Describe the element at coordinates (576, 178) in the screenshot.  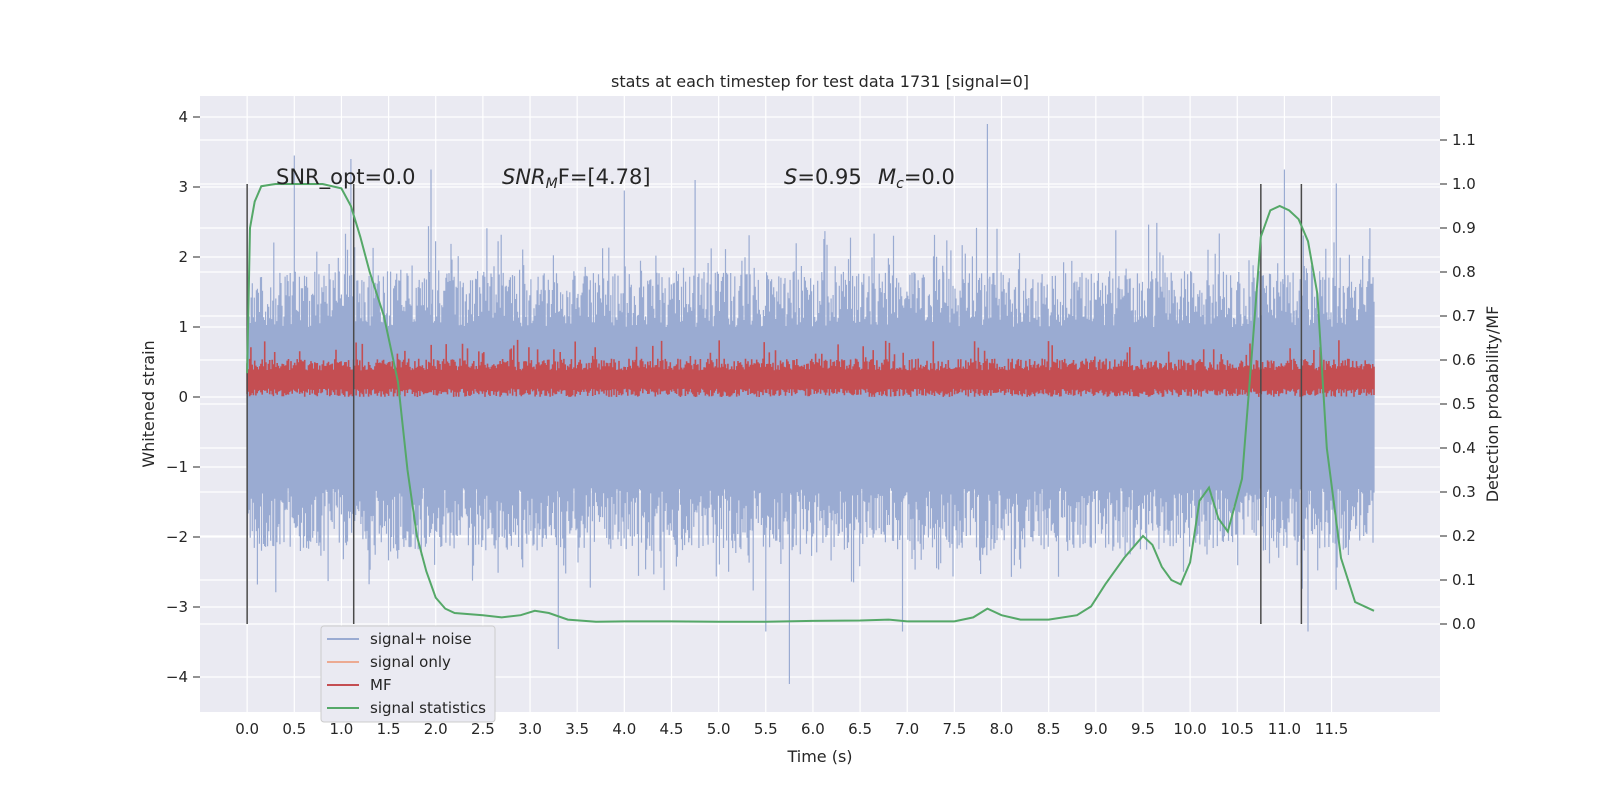
I see `annotation-snr-mf: SNRMF=[4.78]` at that location.